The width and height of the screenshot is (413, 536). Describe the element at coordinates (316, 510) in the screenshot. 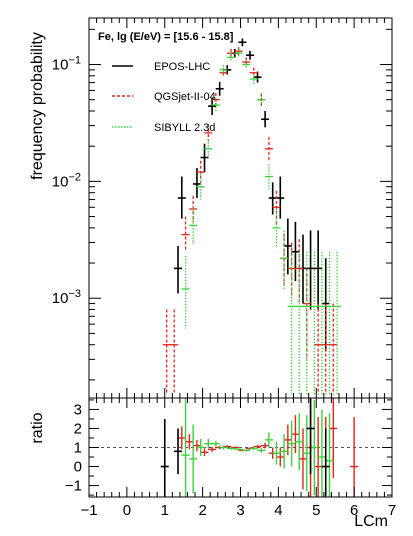

I see `x-tick-label: 5` at that location.